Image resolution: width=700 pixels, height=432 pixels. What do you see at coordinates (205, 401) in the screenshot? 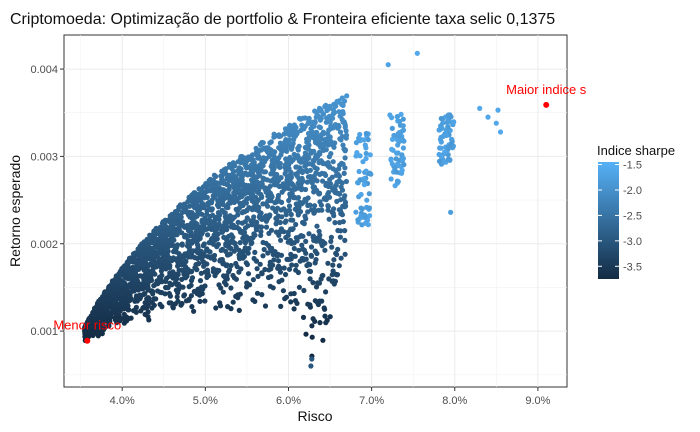
I see `x-tick-label: 5.0%` at bounding box center [205, 401].